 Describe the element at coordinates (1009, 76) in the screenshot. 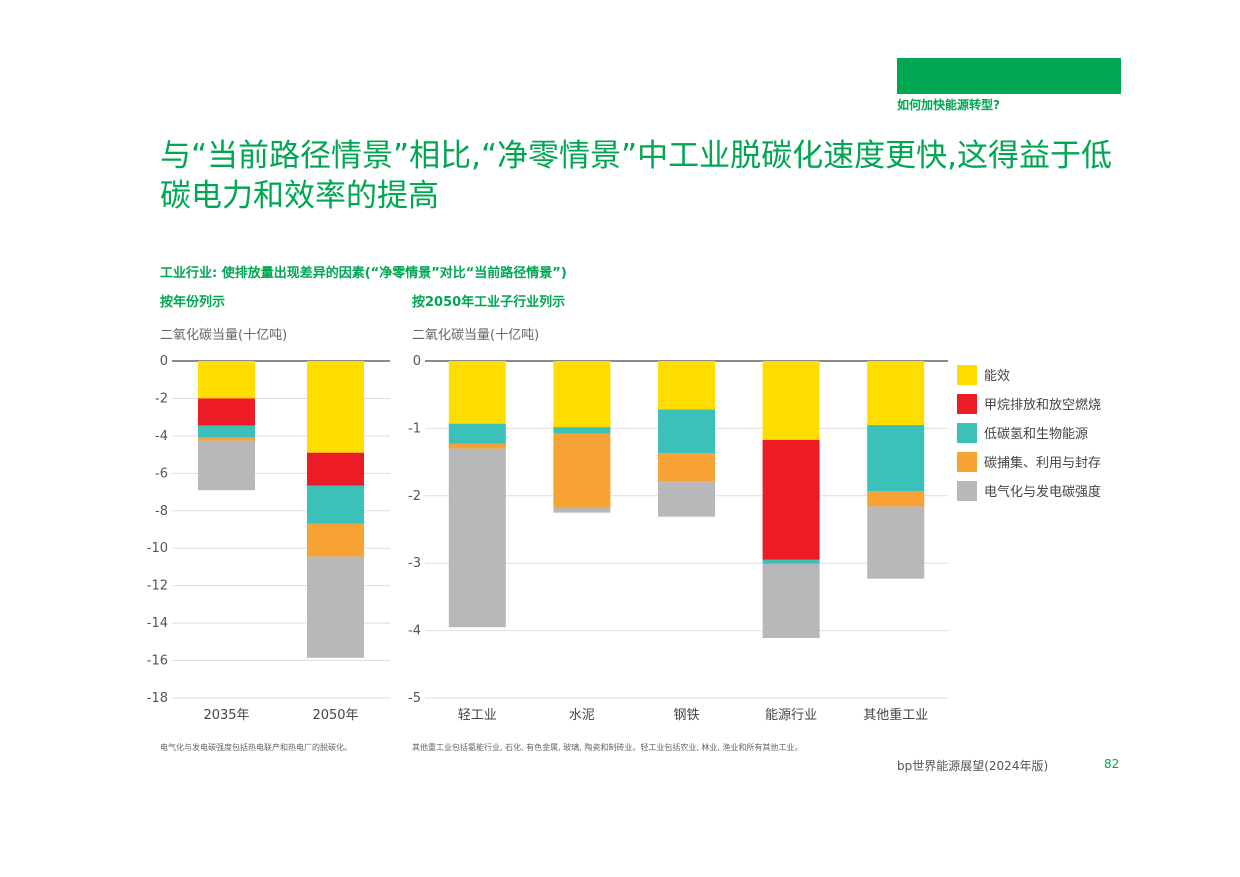

I see `section-tag-bar` at that location.